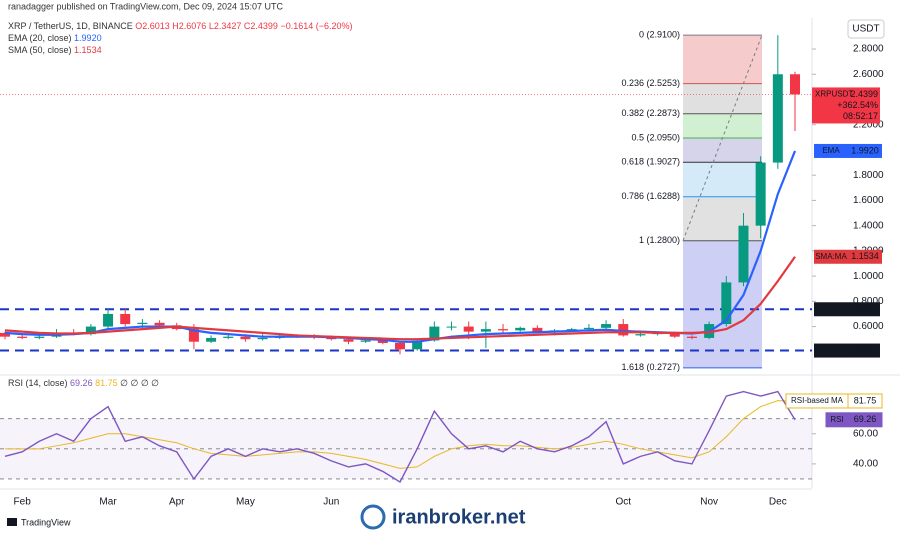  Describe the element at coordinates (152, 26) in the screenshot. I see `ohlc: O2.6013` at that location.